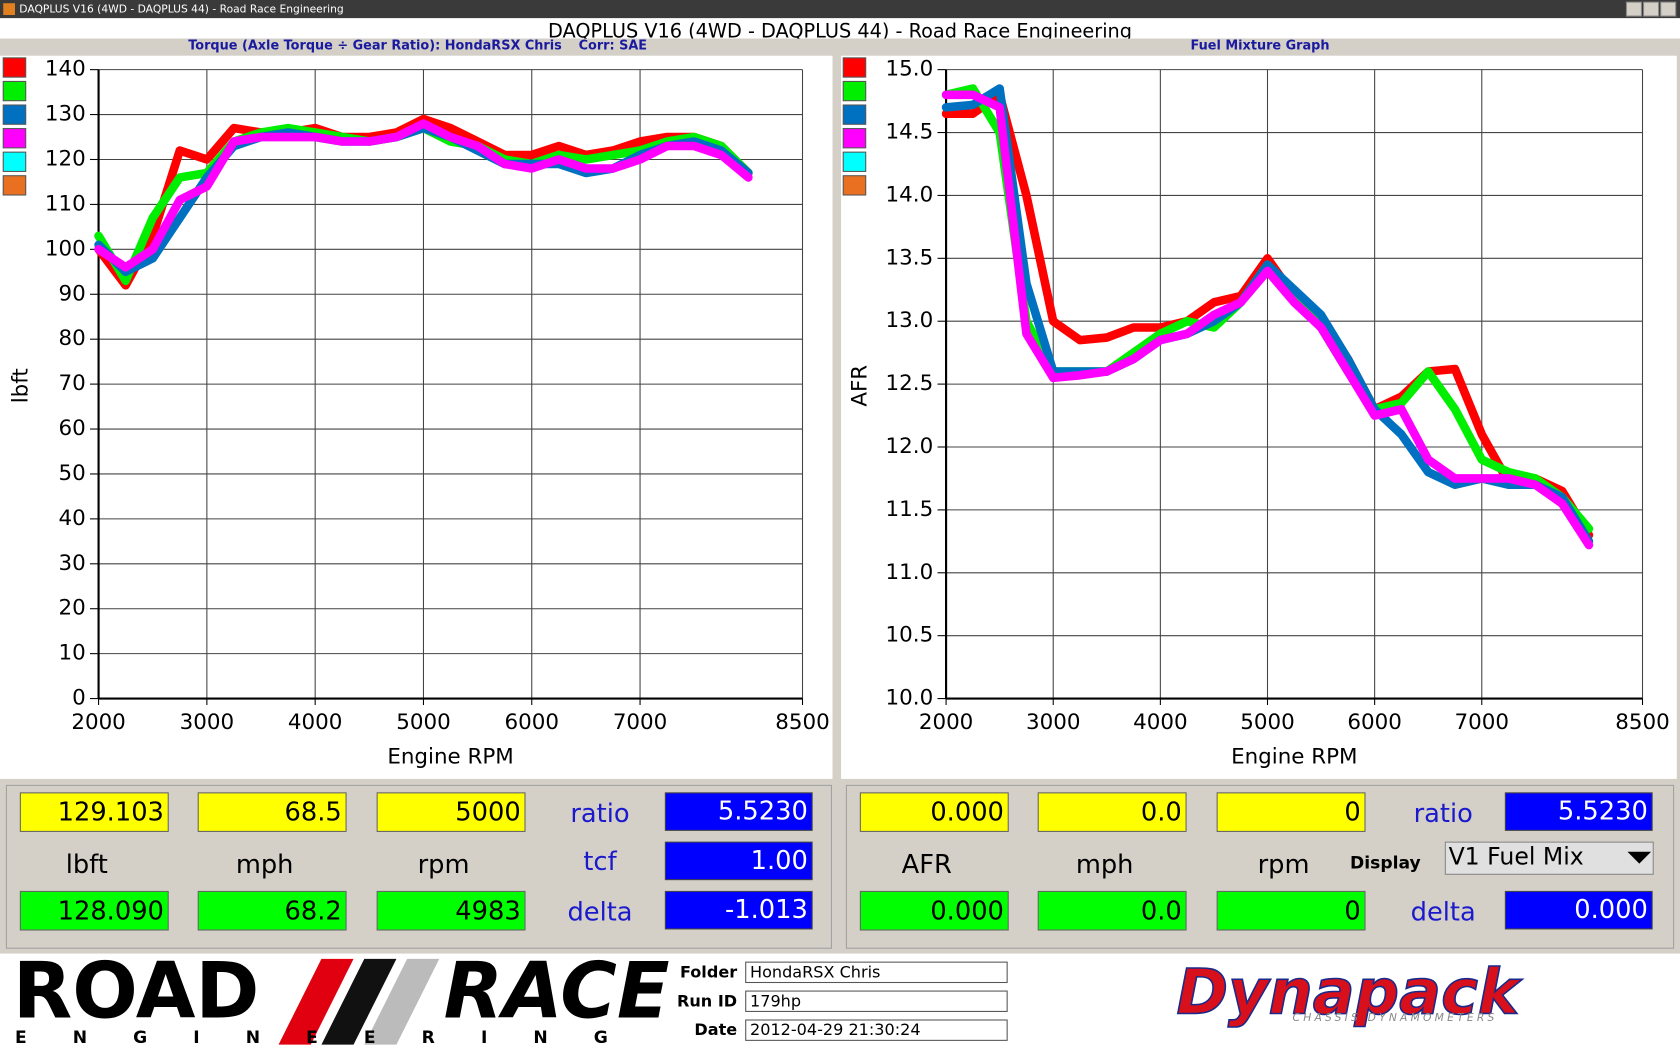 The height and width of the screenshot is (1050, 1680). I want to click on maximize-button, so click(1651, 9).